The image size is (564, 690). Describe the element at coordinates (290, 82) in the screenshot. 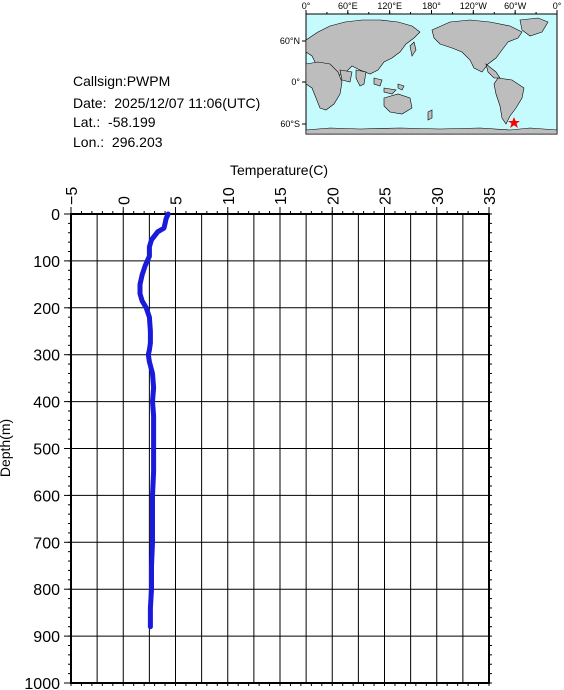

I see `map-lat-labels: 60°N 0° 60°S` at that location.